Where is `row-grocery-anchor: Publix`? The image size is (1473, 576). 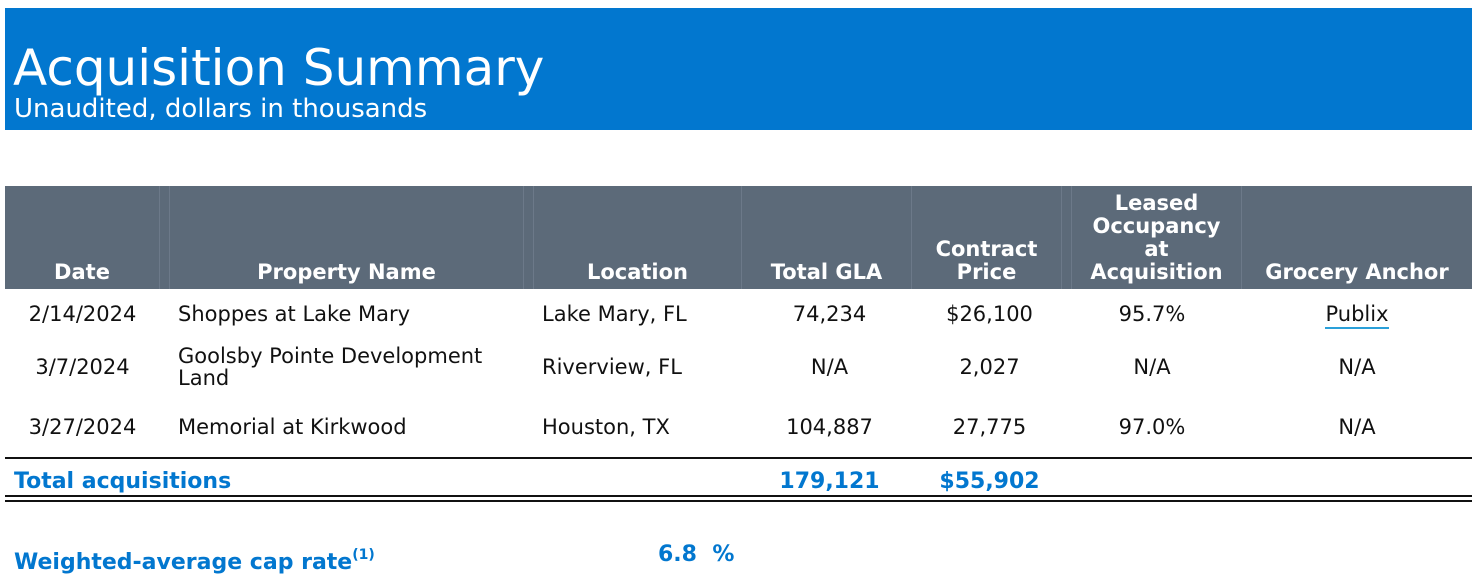 row-grocery-anchor: Publix is located at coordinates (1357, 315).